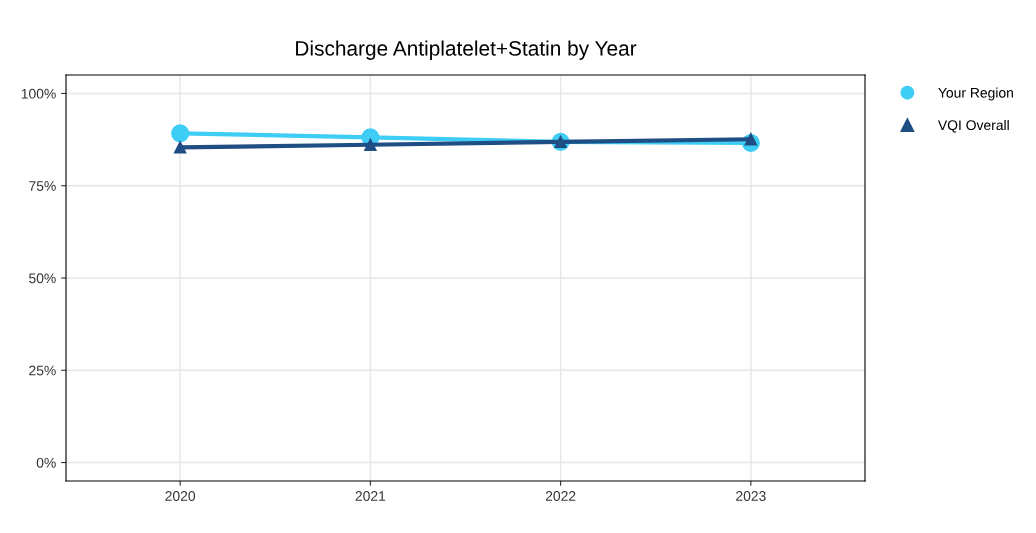 The width and height of the screenshot is (1036, 533). I want to click on y-tick-label: 100%, so click(38, 93).